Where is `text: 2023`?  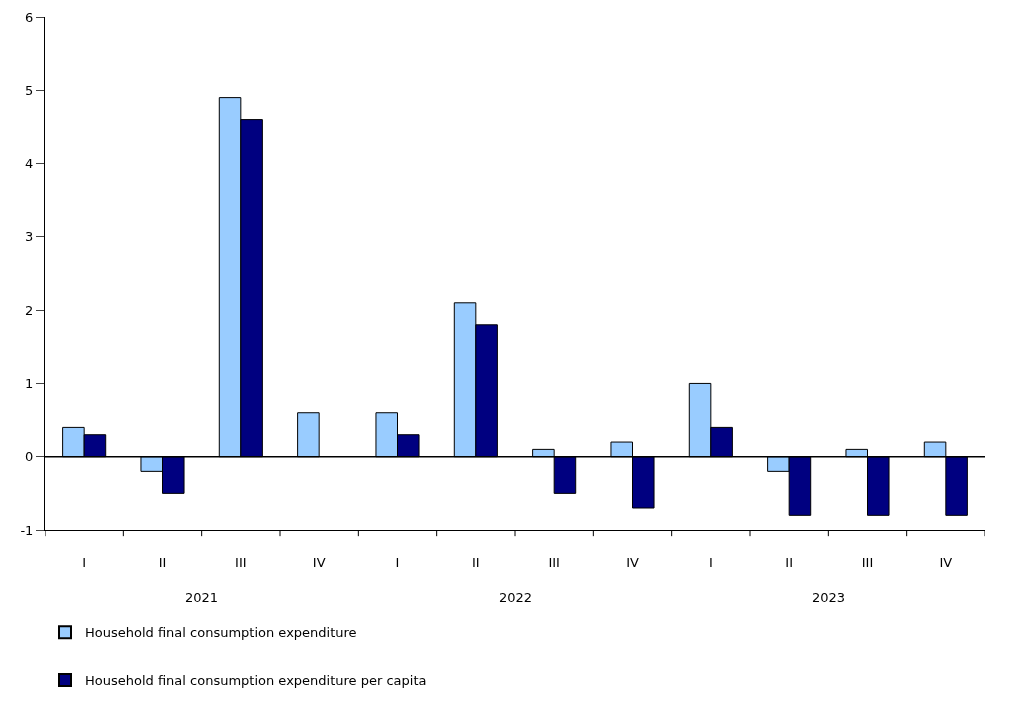
text: 2023 is located at coordinates (829, 597).